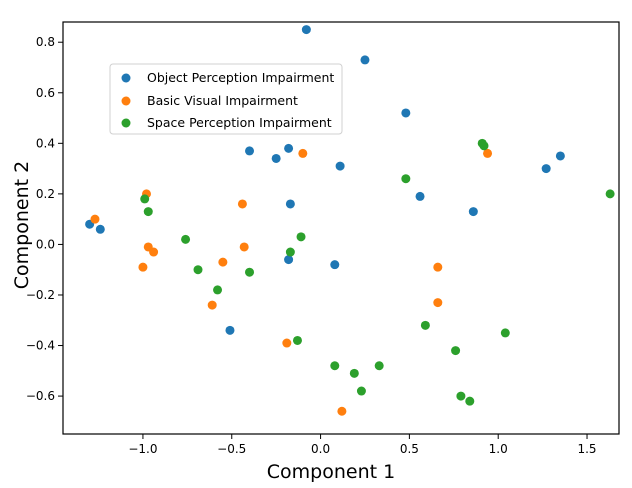 The width and height of the screenshot is (632, 488). Describe the element at coordinates (126, 101) in the screenshot. I see `legend-marker-basic-visual` at that location.